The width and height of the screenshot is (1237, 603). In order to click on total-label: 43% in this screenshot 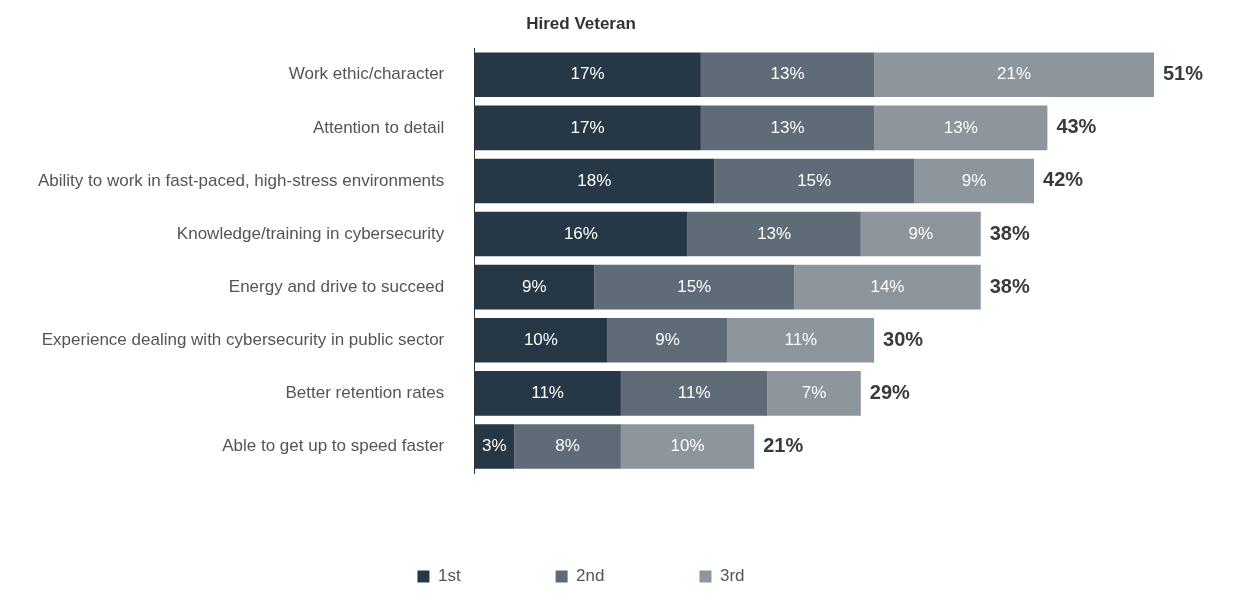, I will do `click(1076, 126)`.